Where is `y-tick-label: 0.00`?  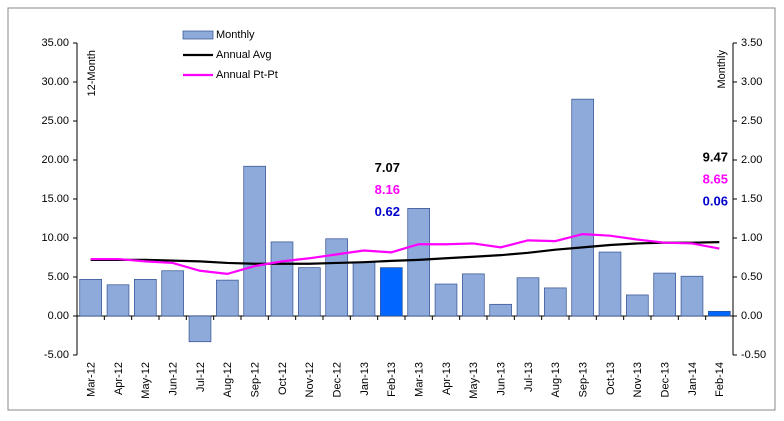 y-tick-label: 0.00 is located at coordinates (58, 316).